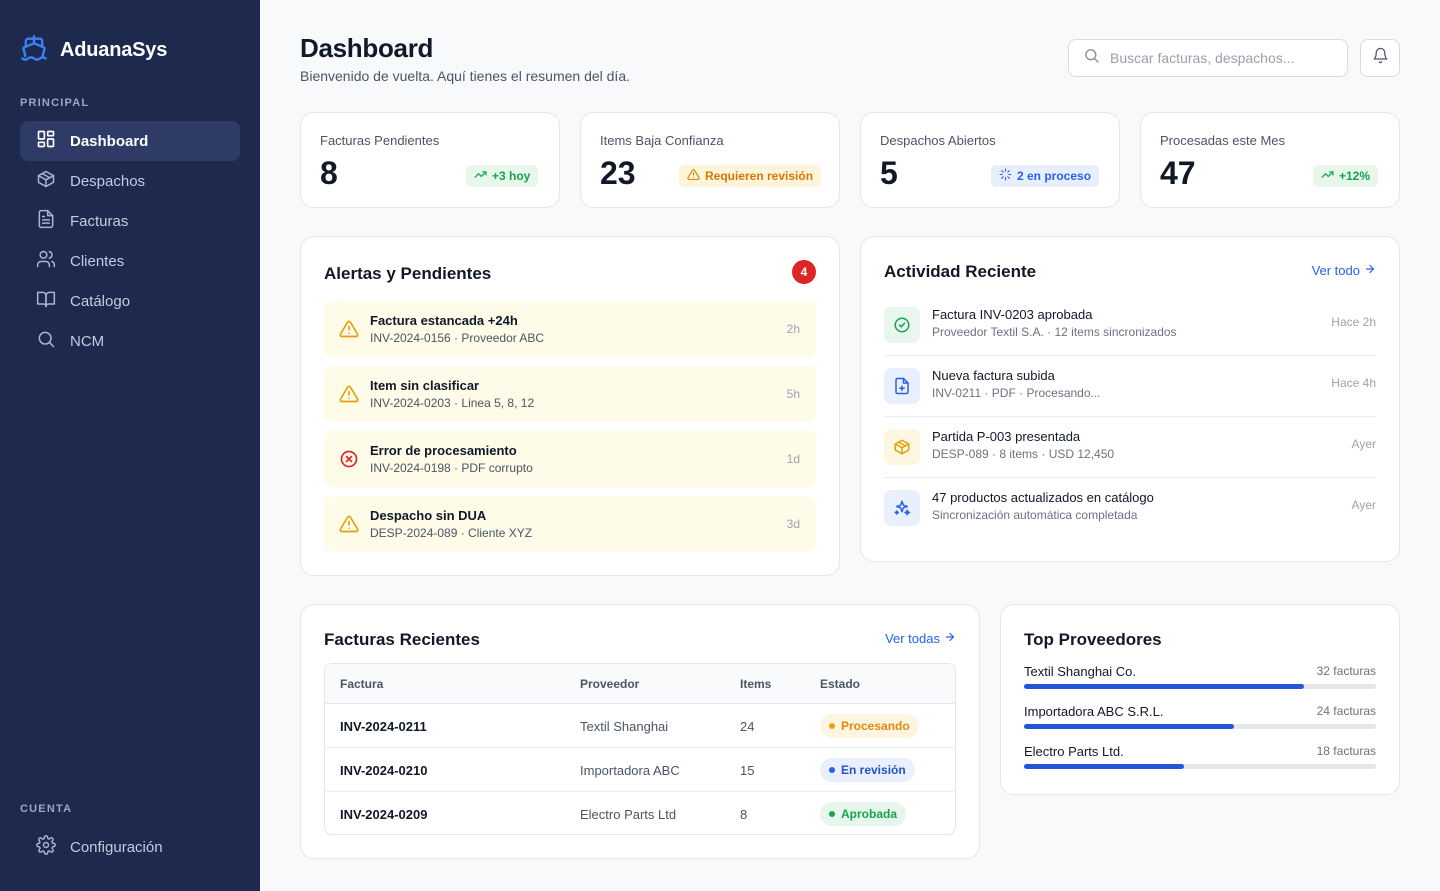  I want to click on sidebar-item-dashboard: Dashboard, so click(130, 141).